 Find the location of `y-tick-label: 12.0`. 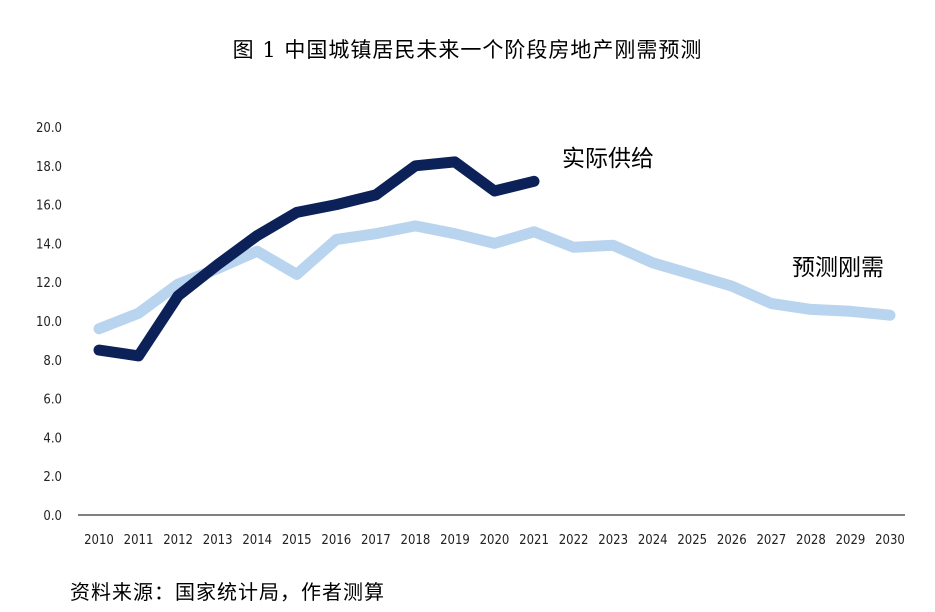

y-tick-label: 12.0 is located at coordinates (49, 283).